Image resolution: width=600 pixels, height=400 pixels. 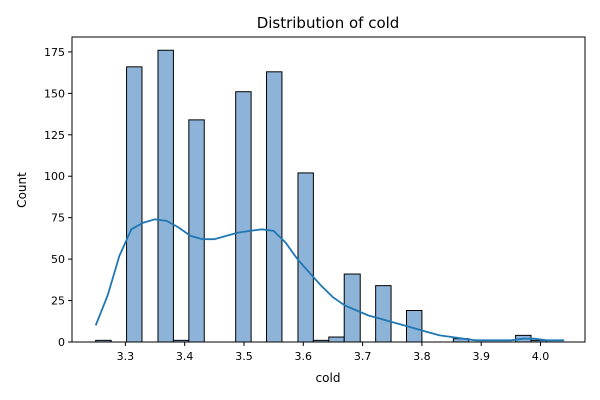 I want to click on x-tick-label: 3.9, so click(x=481, y=356).